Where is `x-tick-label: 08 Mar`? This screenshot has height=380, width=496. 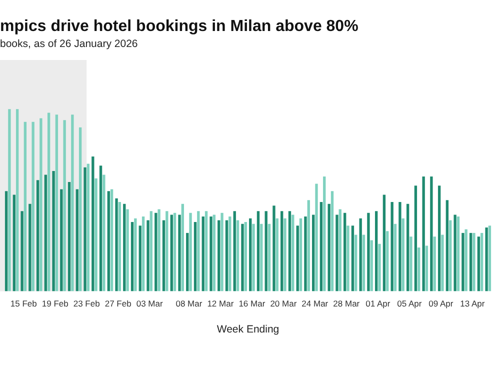
x-tick-label: 08 Mar is located at coordinates (189, 303).